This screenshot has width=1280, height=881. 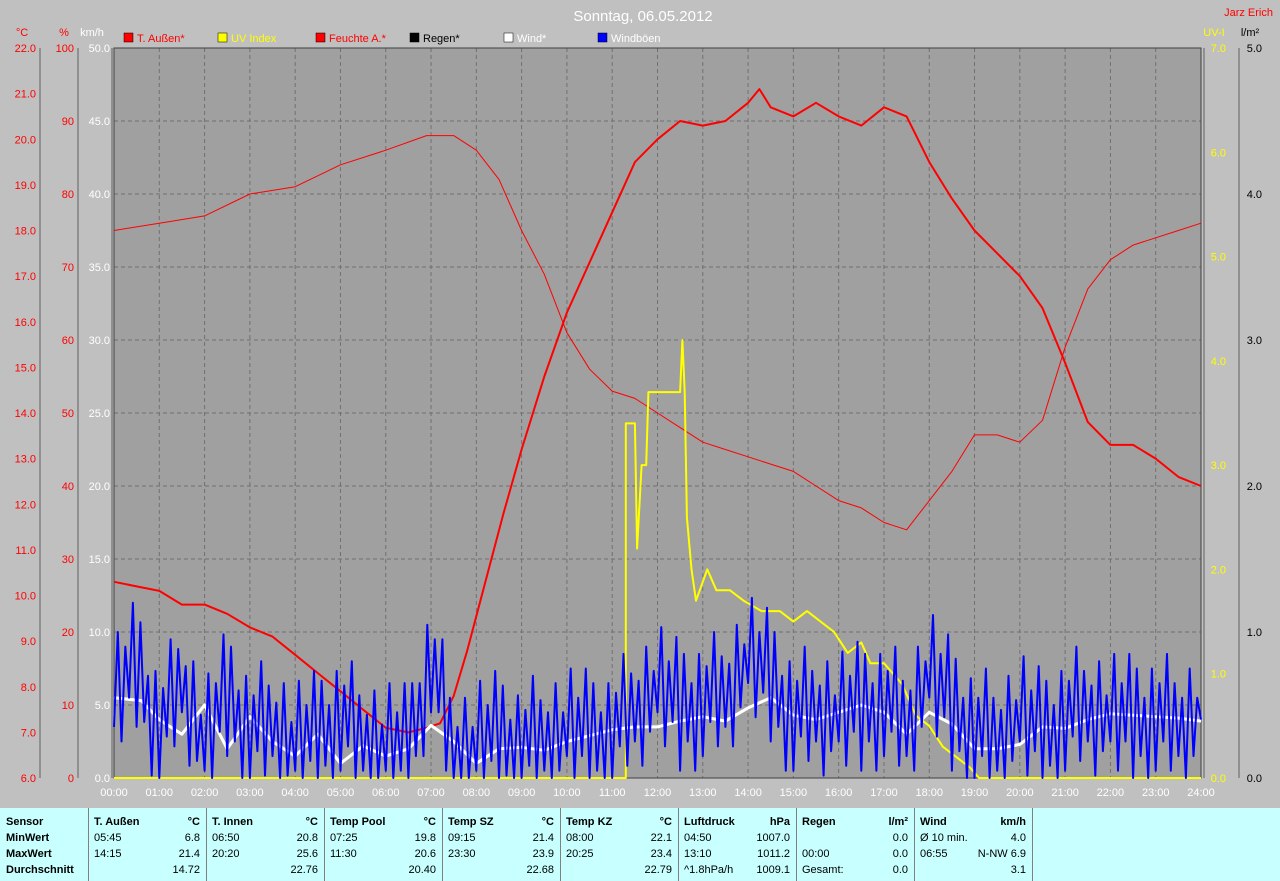 What do you see at coordinates (28, 642) in the screenshot?
I see `temp-tick-label: 9.0` at bounding box center [28, 642].